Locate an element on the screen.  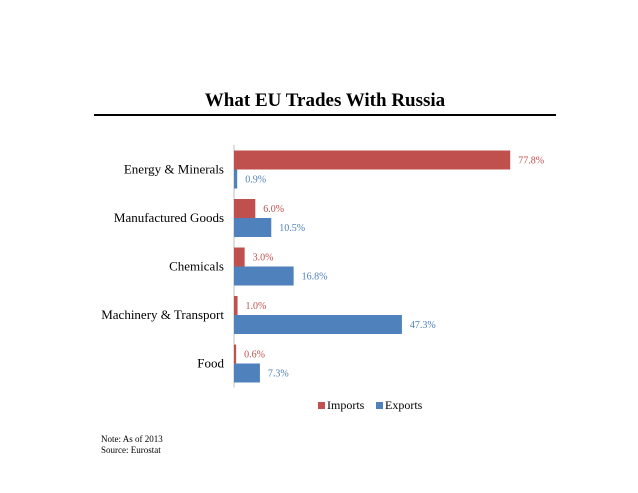
legend-swatch-imports is located at coordinates (321, 405).